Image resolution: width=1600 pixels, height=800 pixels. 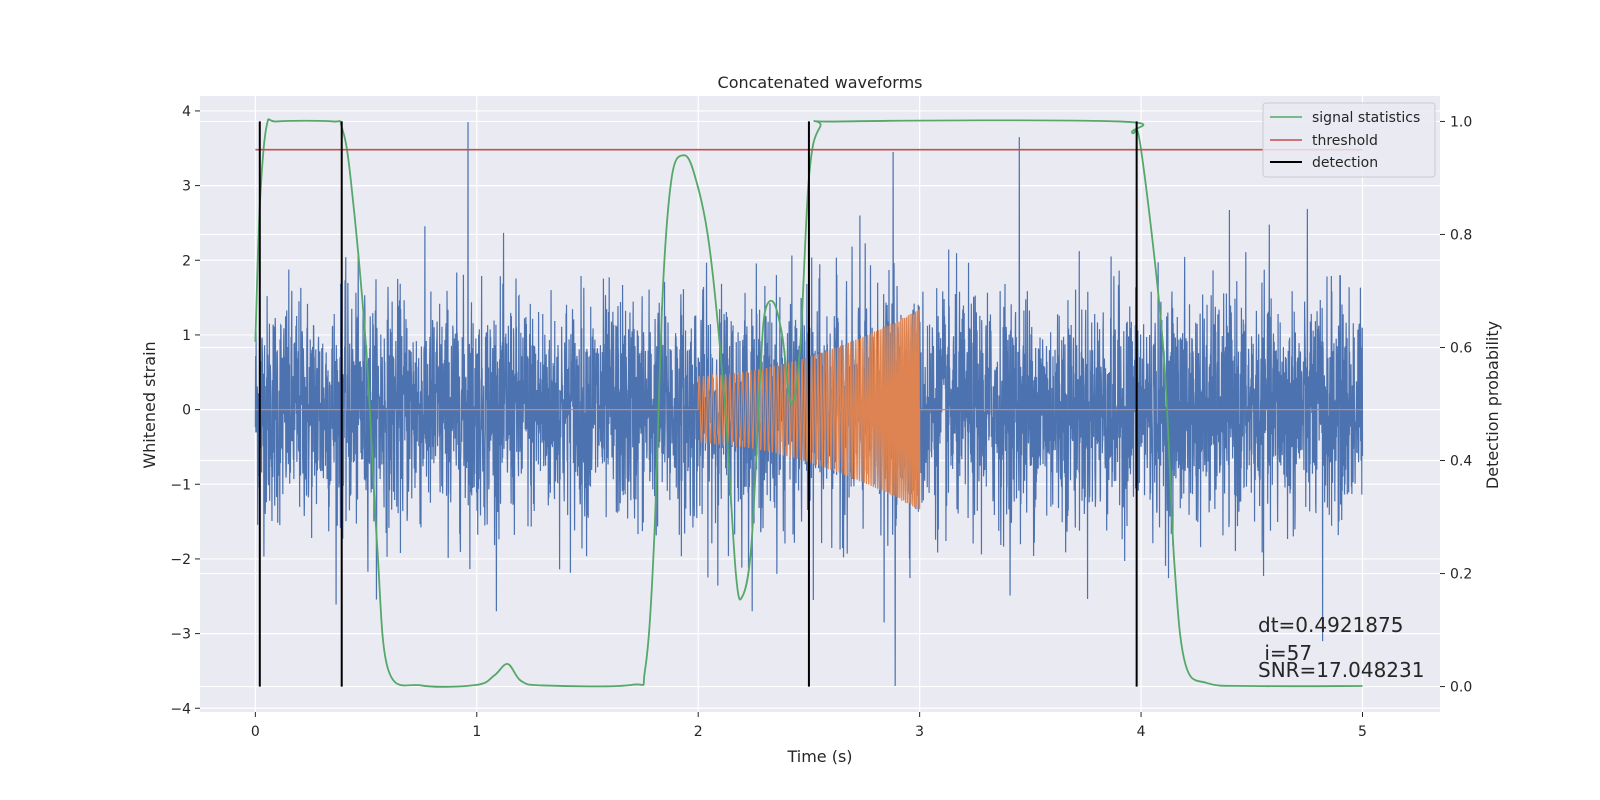 What do you see at coordinates (1285, 653) in the screenshot?
I see `annotation-i: i=57` at bounding box center [1285, 653].